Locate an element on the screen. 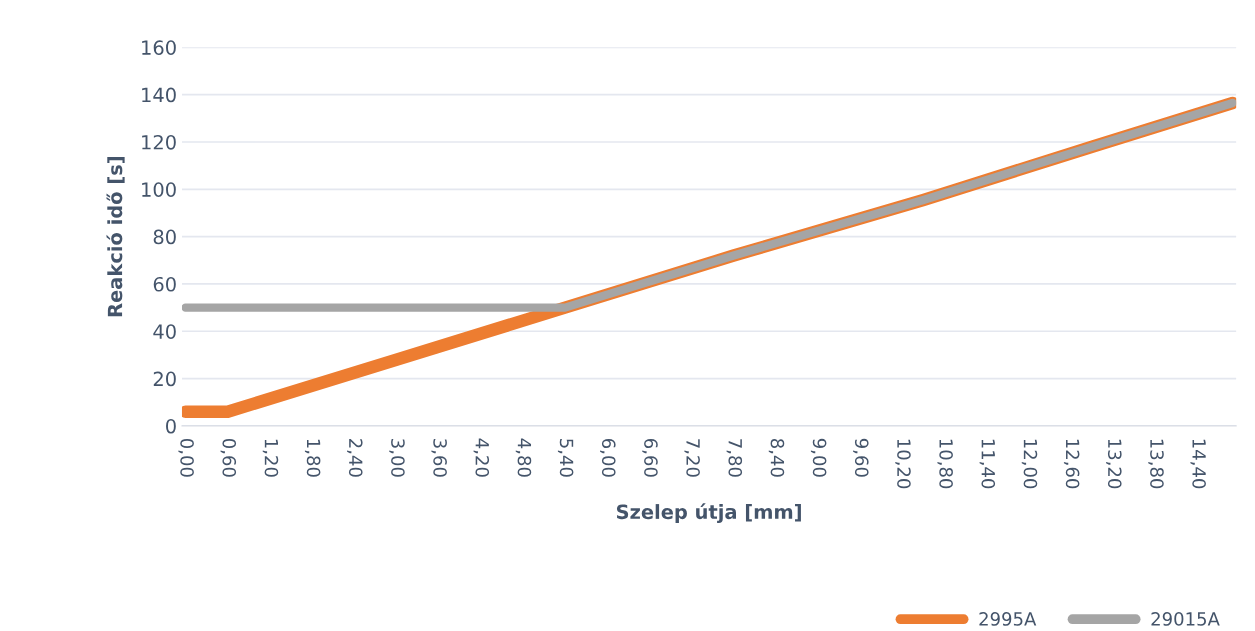 The width and height of the screenshot is (1255, 631). x-tick-label: 3,60 is located at coordinates (439, 458).